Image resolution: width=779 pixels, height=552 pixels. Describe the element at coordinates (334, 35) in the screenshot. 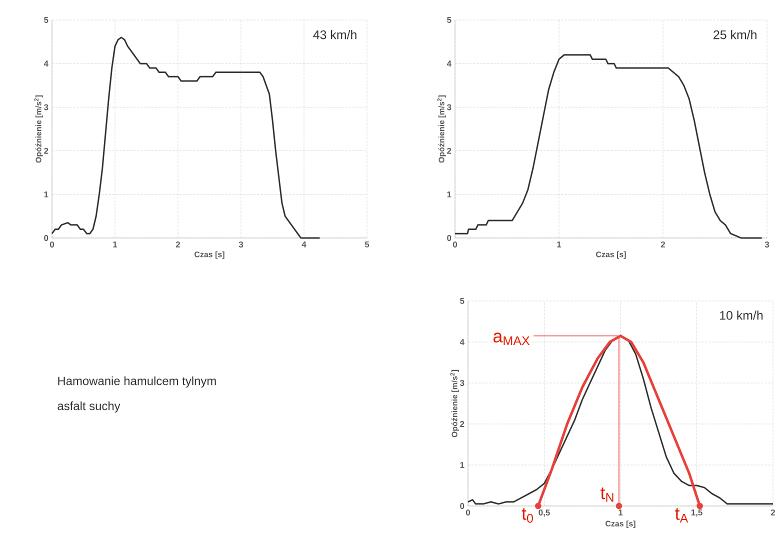

I see `text: 43 km/h` at that location.